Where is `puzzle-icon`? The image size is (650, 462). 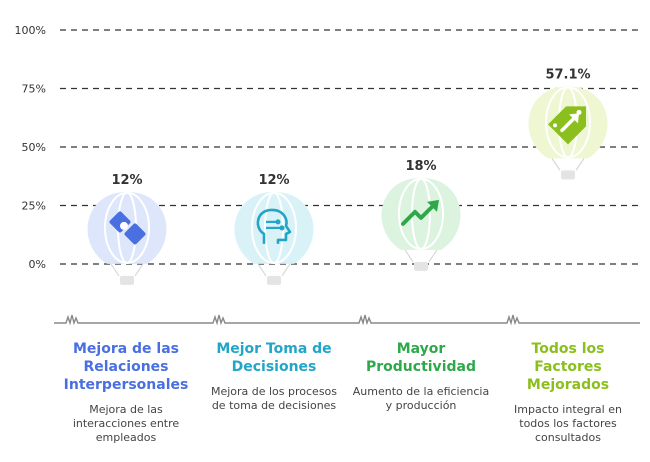
puzzle-icon is located at coordinates (127, 228).